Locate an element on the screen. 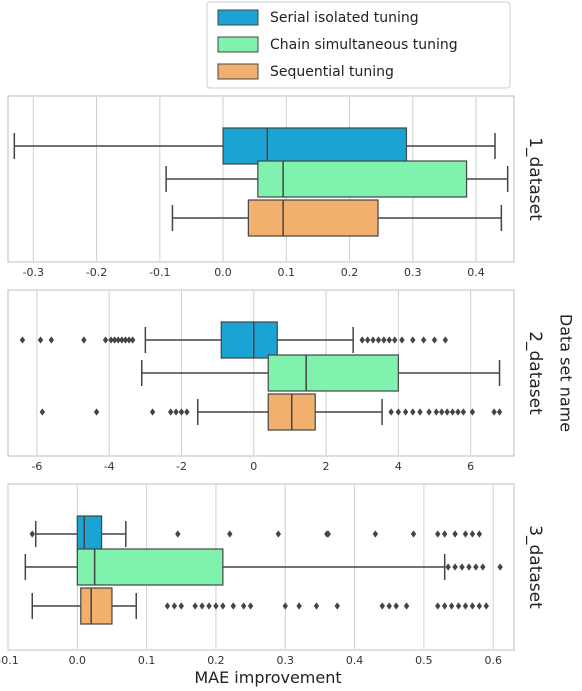 Image resolution: width=582 pixels, height=691 pixels. x-tick-label: 0.5 is located at coordinates (424, 660).